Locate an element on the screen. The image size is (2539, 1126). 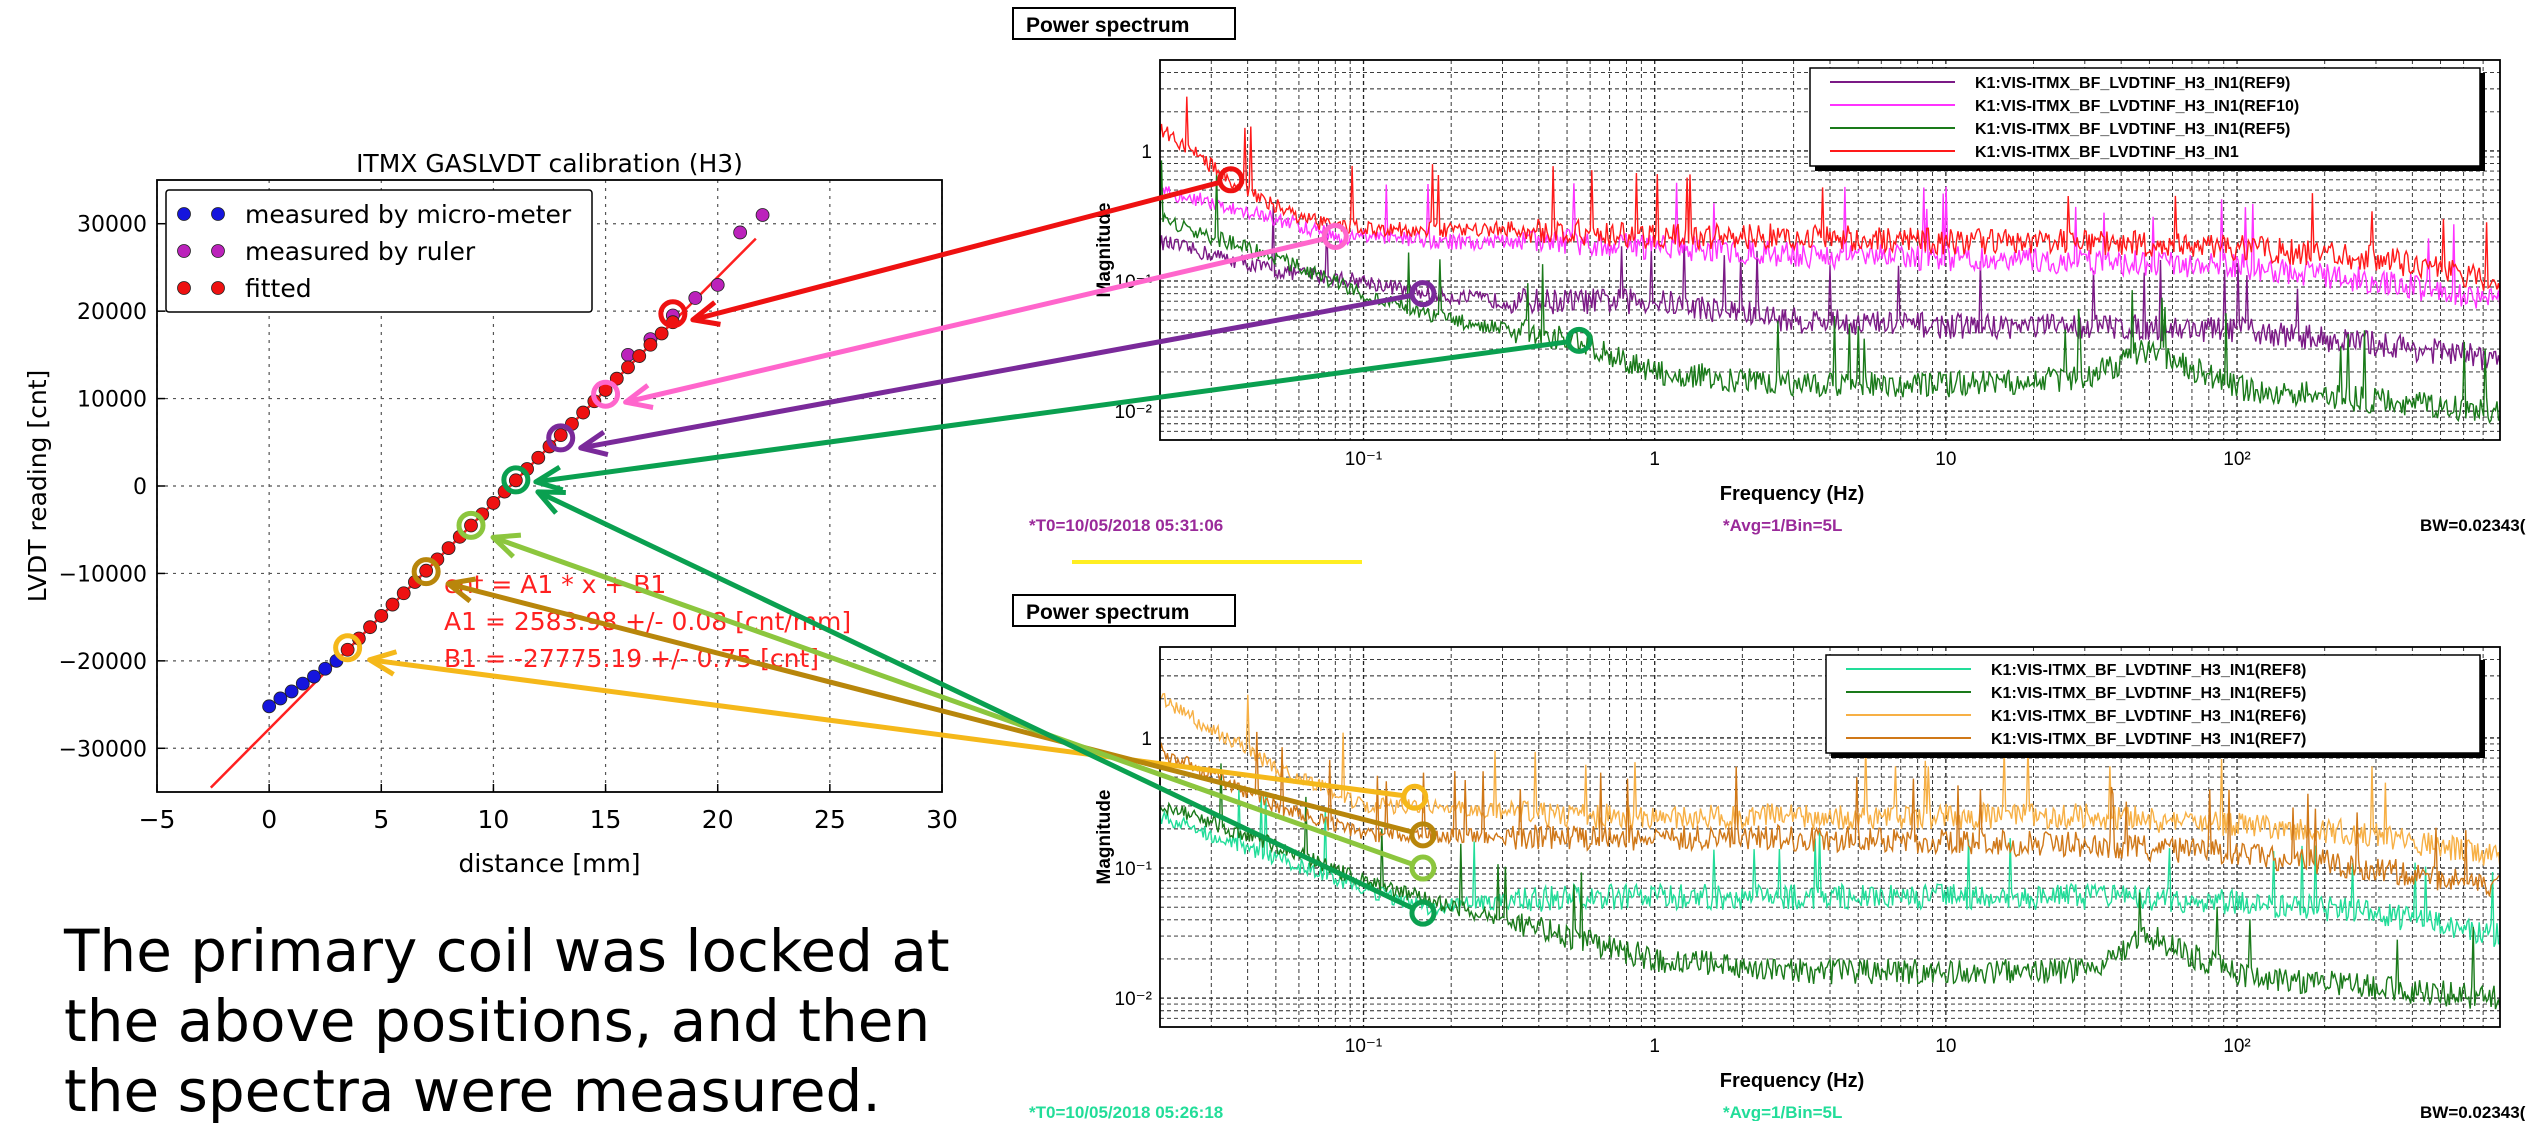
calibration-y-tick-label: −10000 is located at coordinates (103, 574).